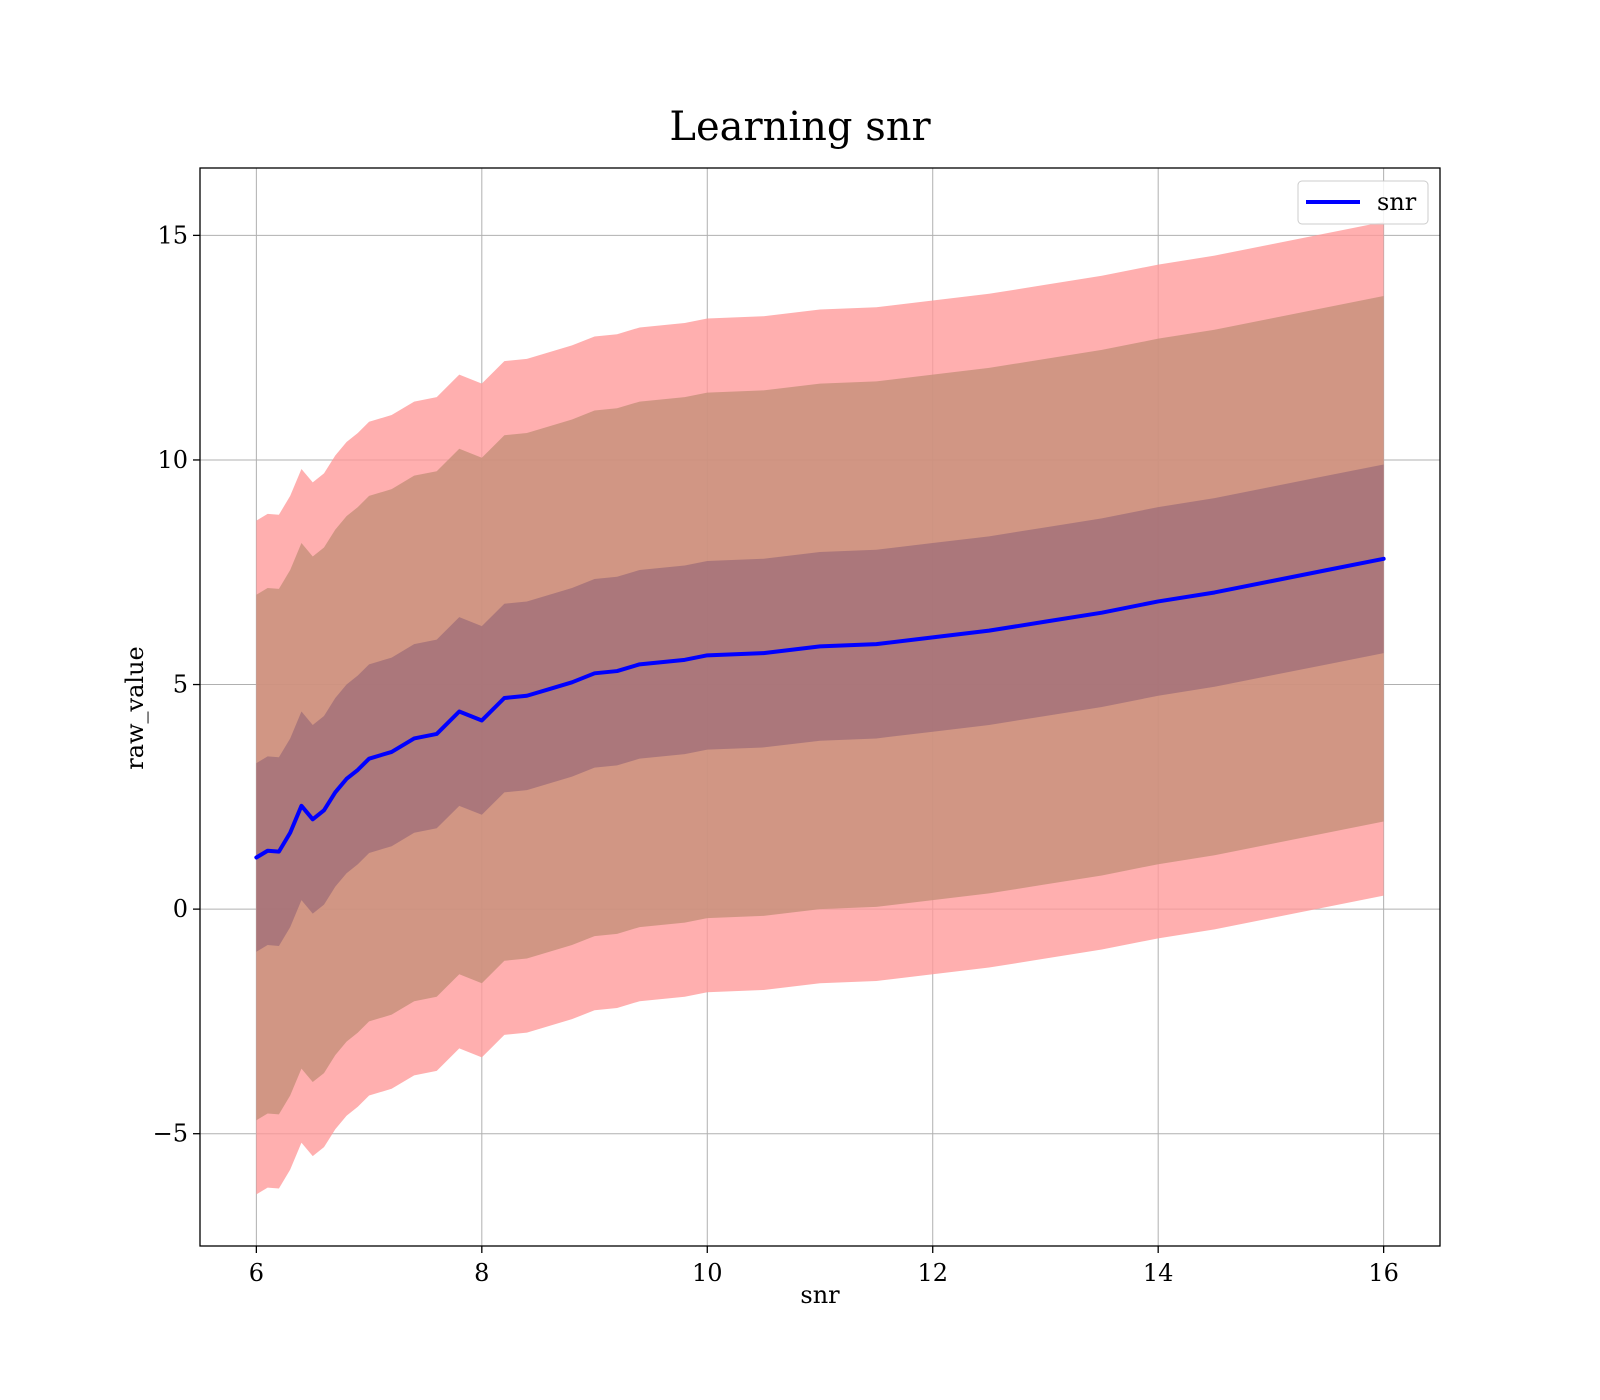  I want to click on x-axis-label: snr, so click(820, 1295).